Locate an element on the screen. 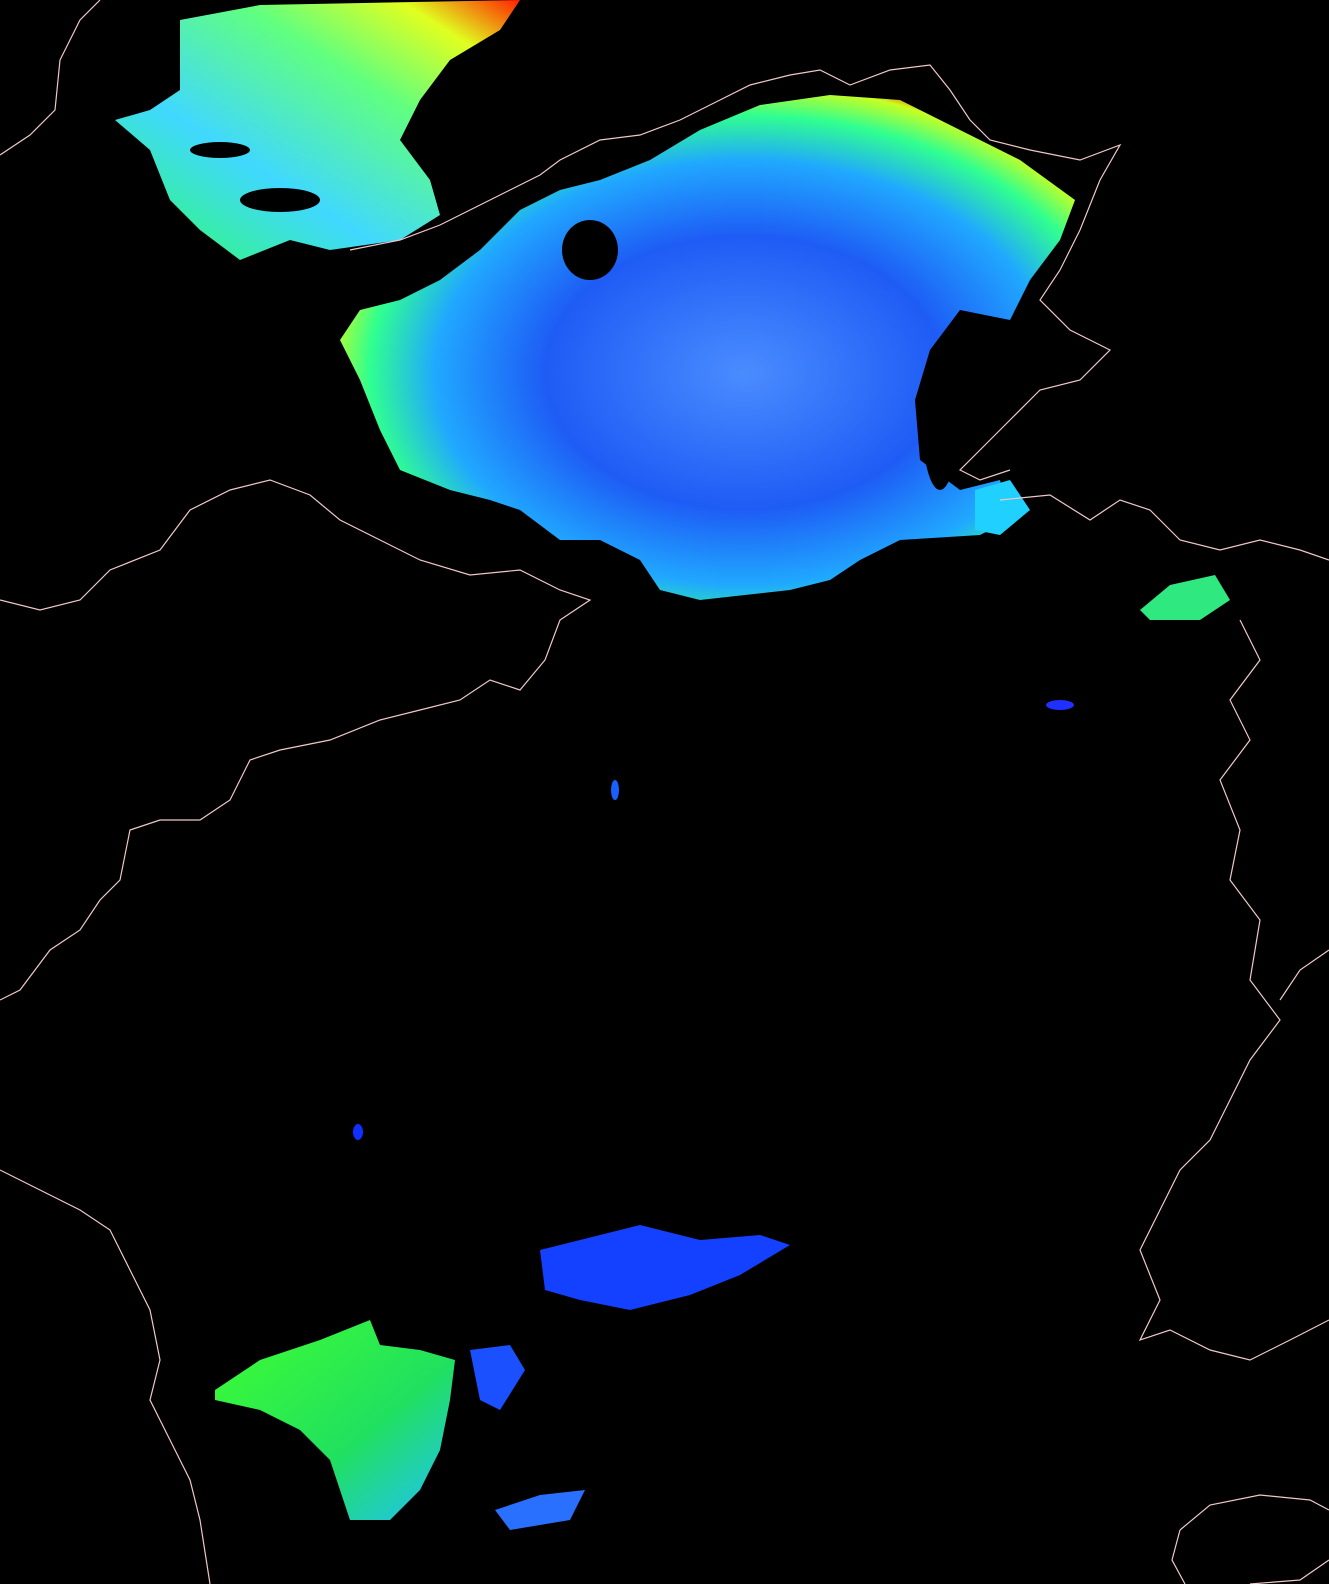 This screenshot has width=1329, height=1584. chlorophyll-patch-east-cyan is located at coordinates (1002, 507).